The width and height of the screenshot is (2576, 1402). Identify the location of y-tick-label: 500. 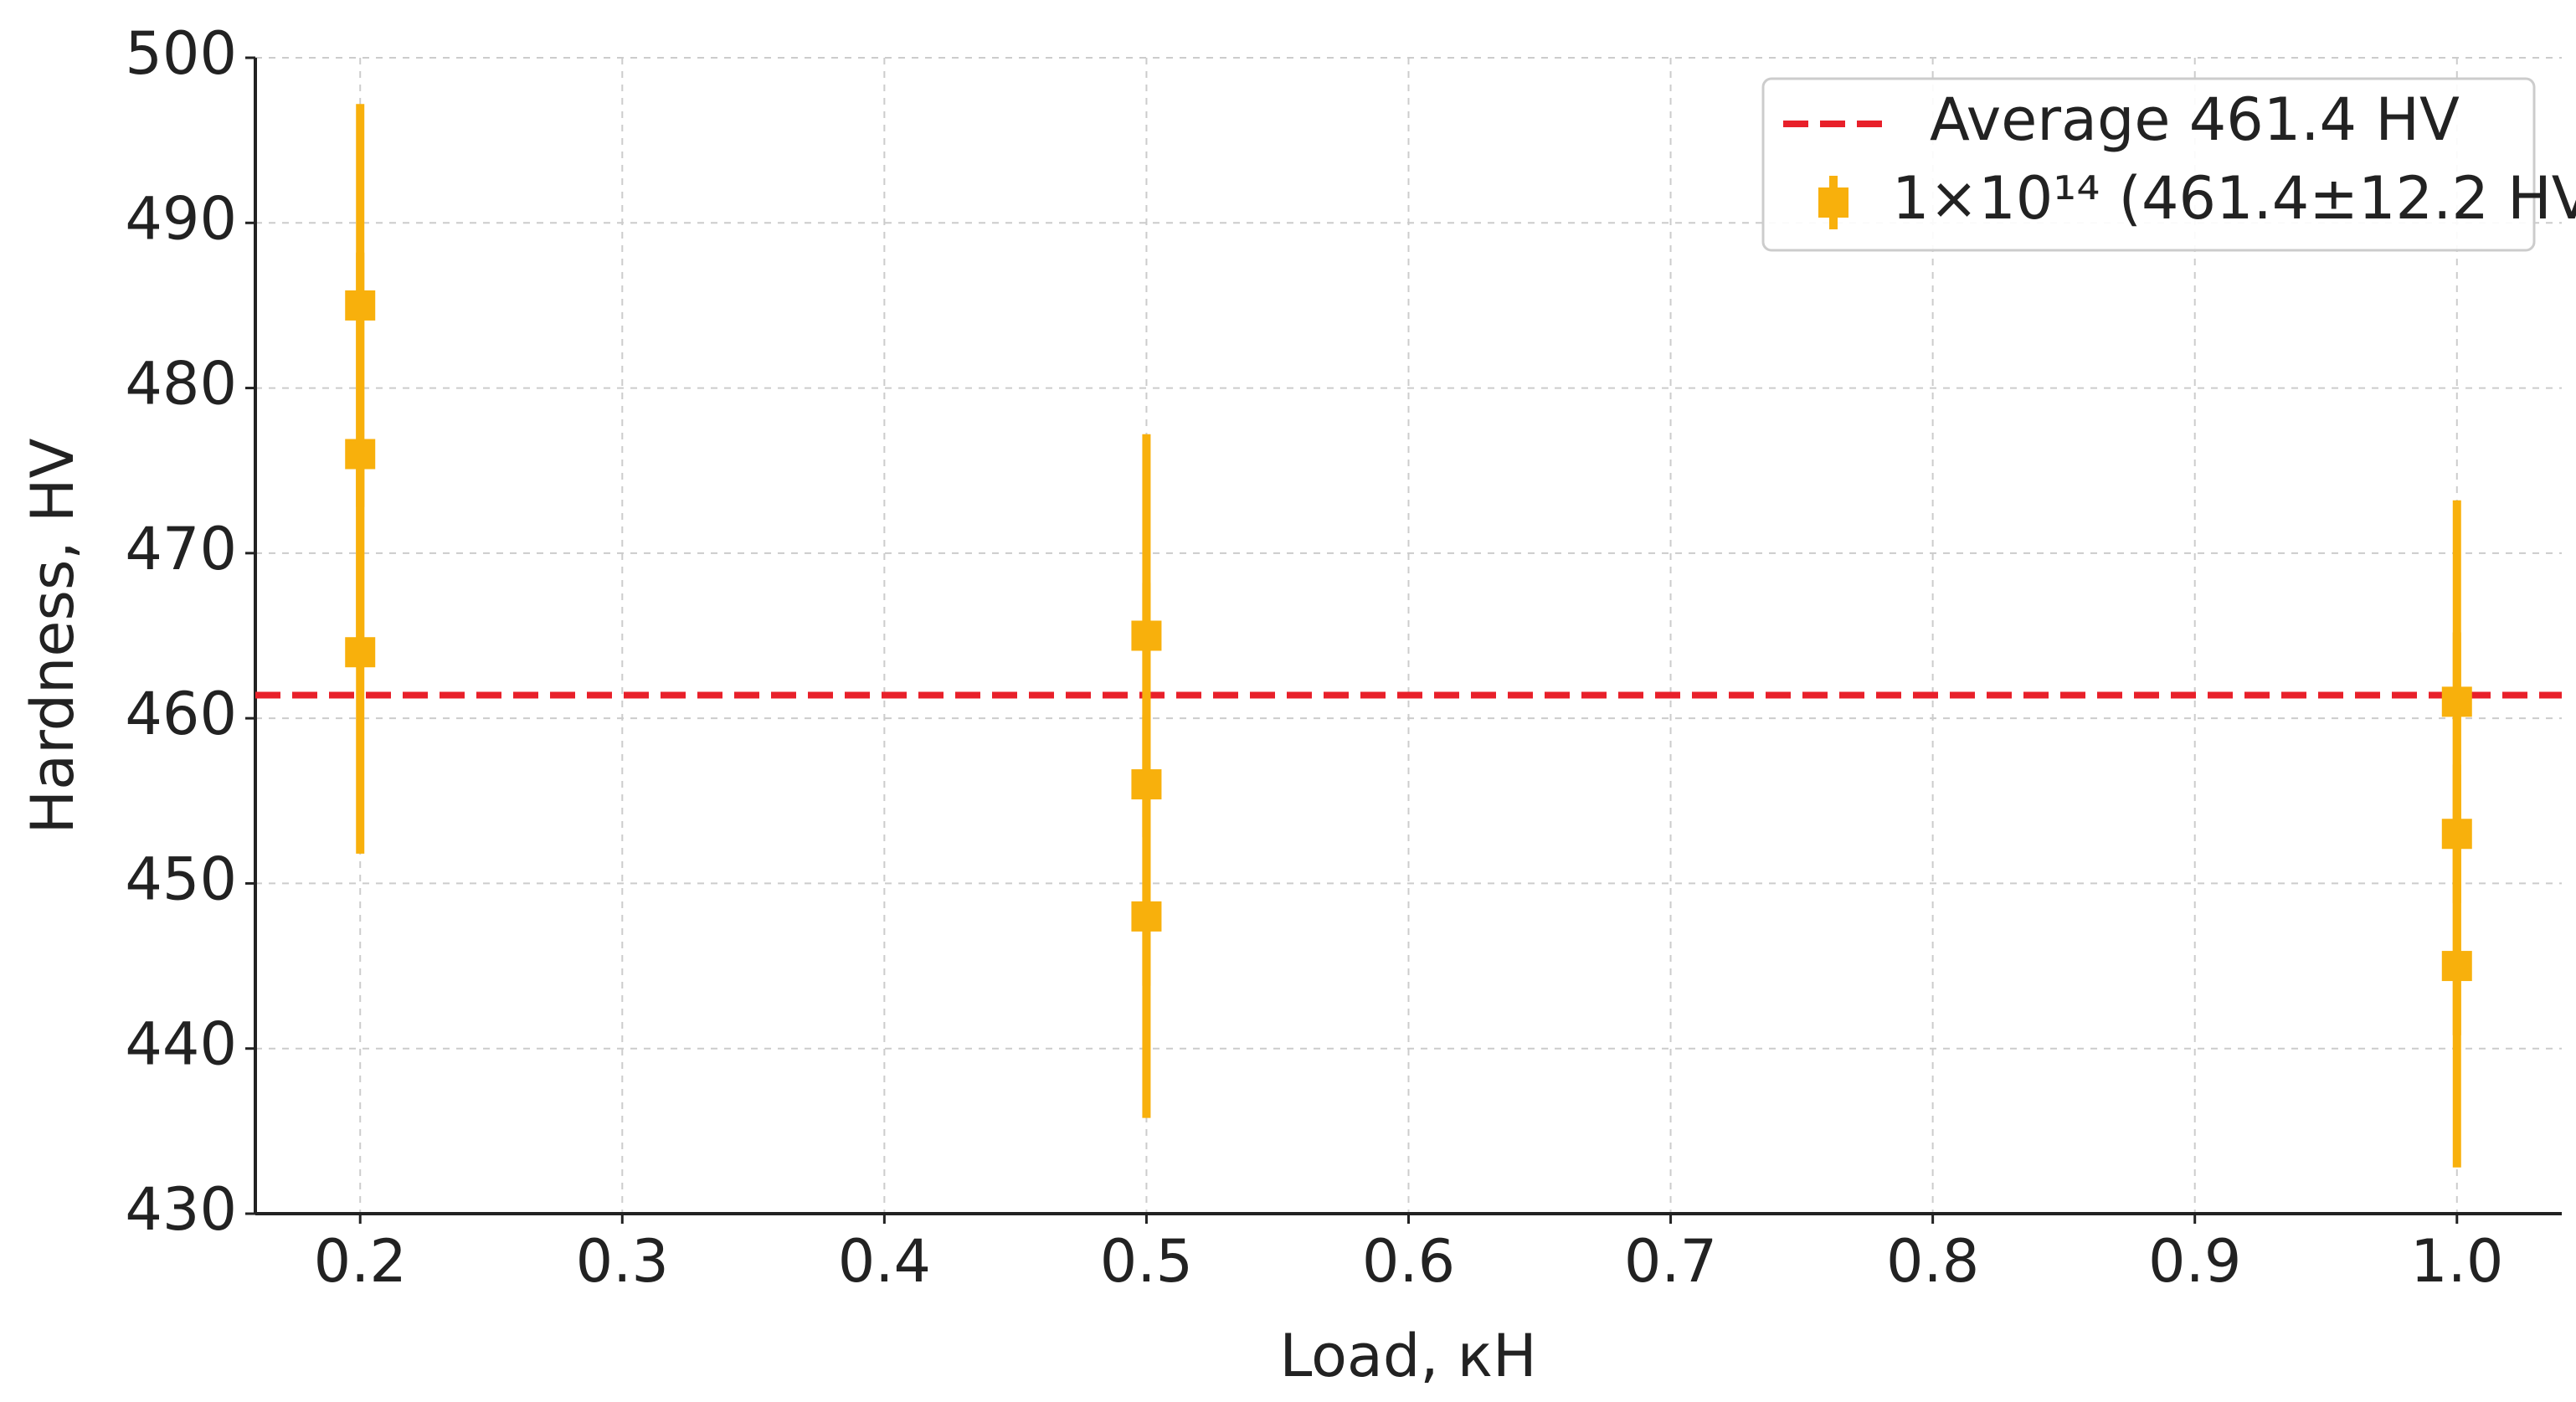
(181, 54).